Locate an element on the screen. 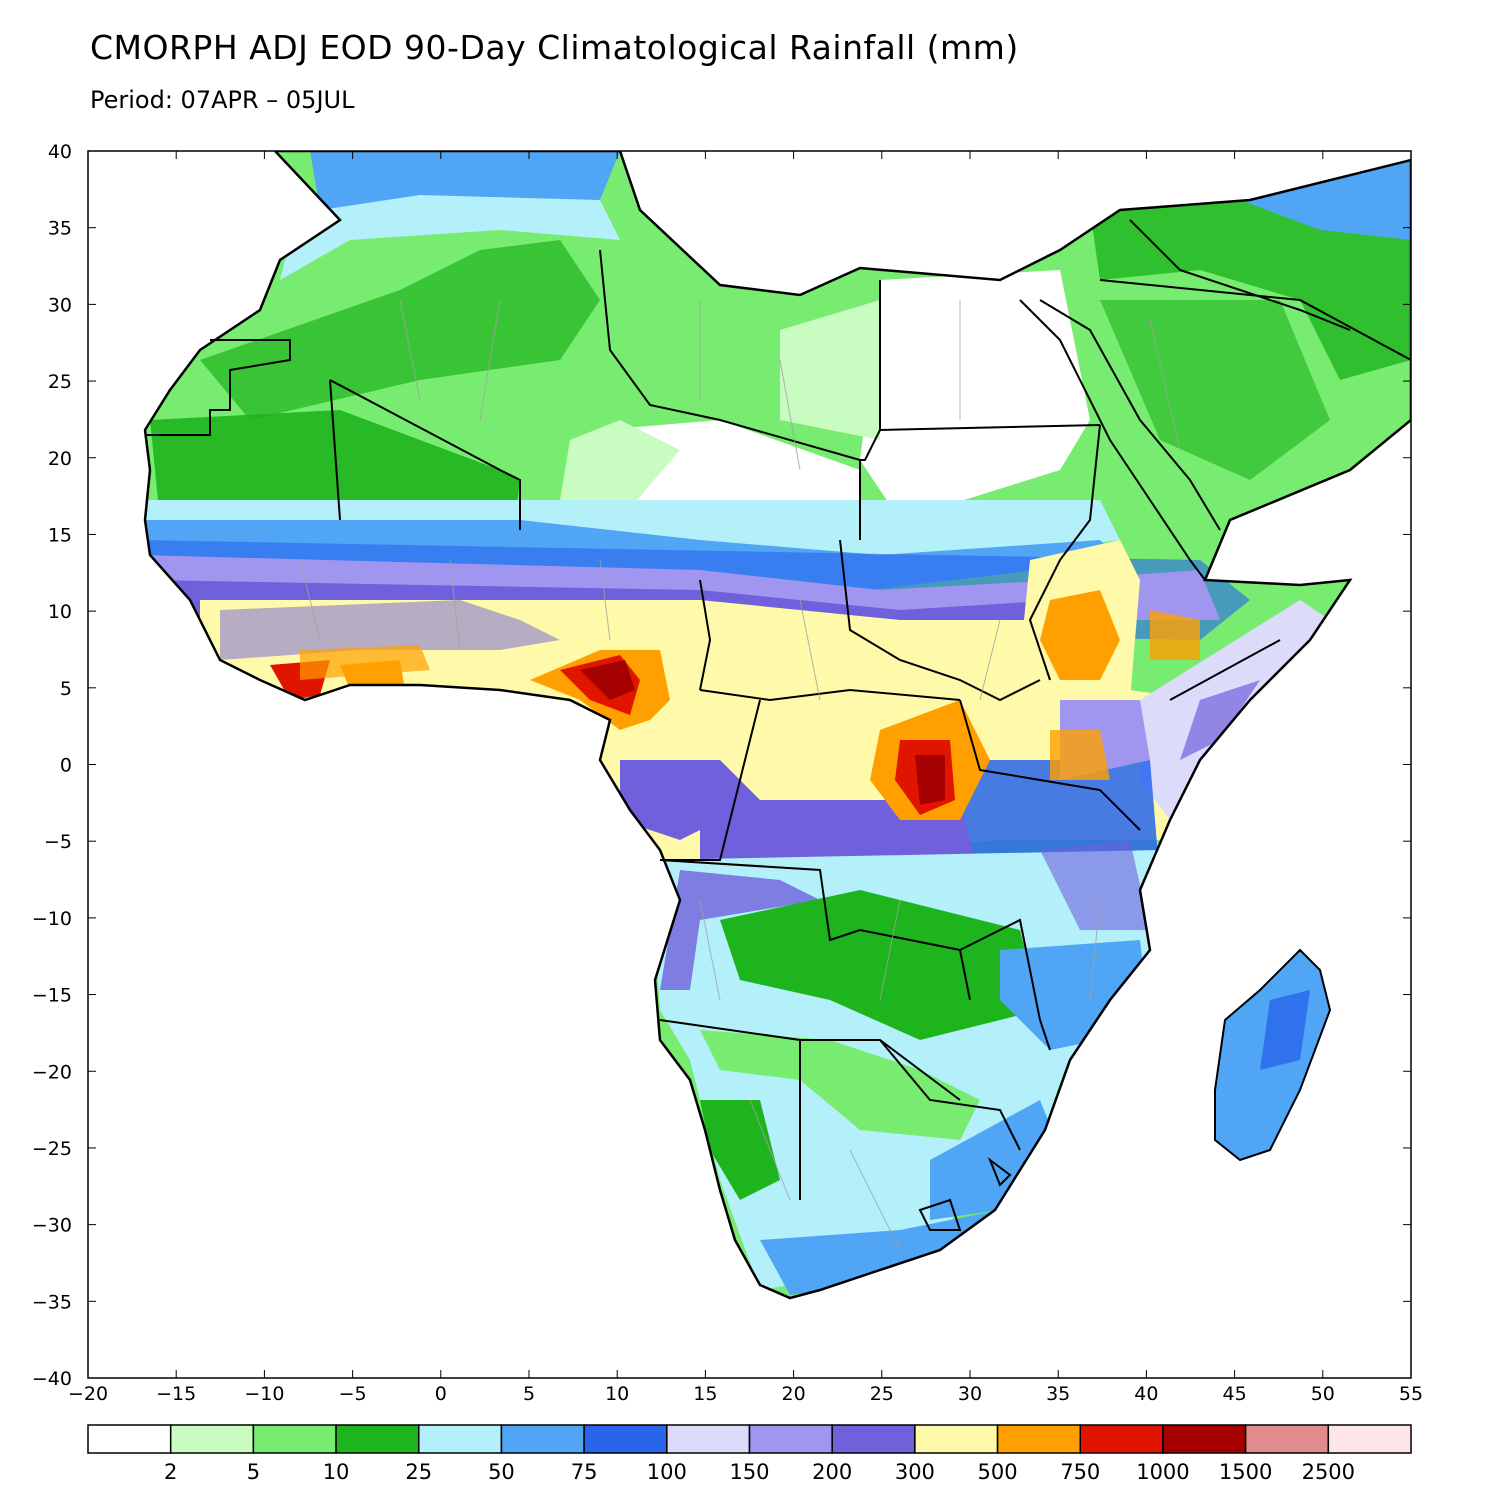  lon-tick-label: 45 is located at coordinates (1235, 1394).